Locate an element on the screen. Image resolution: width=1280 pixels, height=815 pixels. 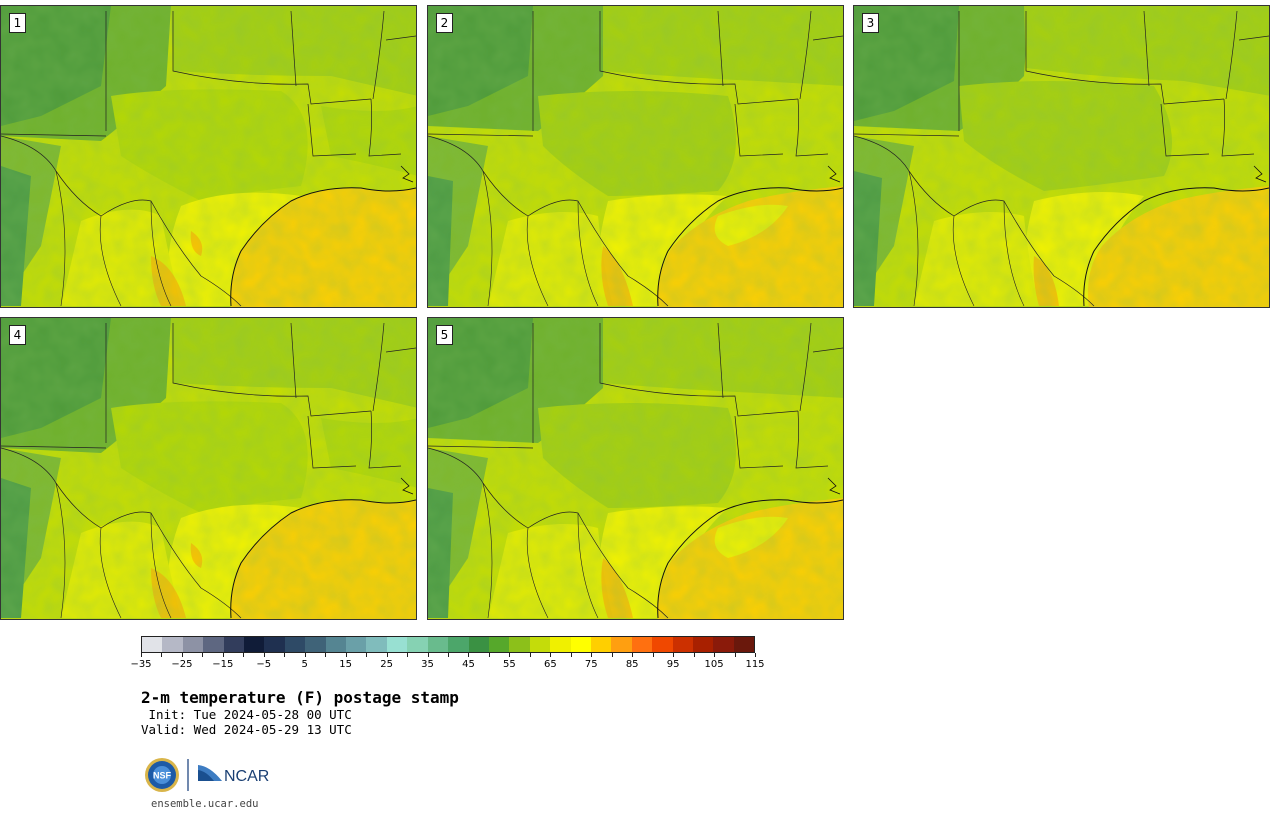
map-panel-1: 1 is located at coordinates (208, 156).